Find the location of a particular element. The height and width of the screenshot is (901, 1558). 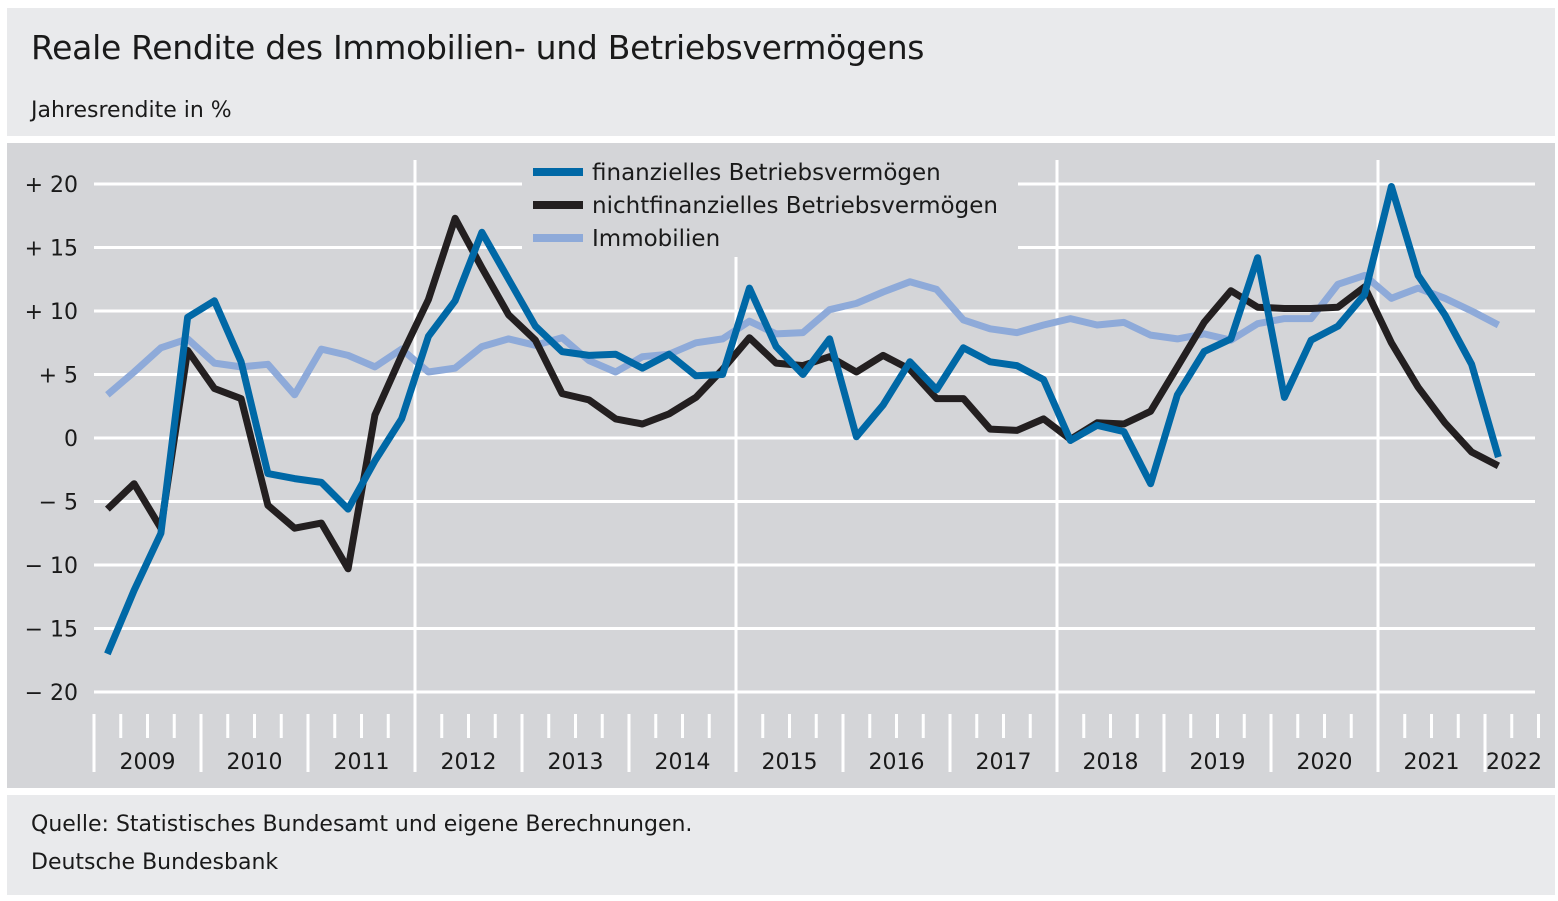

y-tick-label: + 20 is located at coordinates (51, 185).